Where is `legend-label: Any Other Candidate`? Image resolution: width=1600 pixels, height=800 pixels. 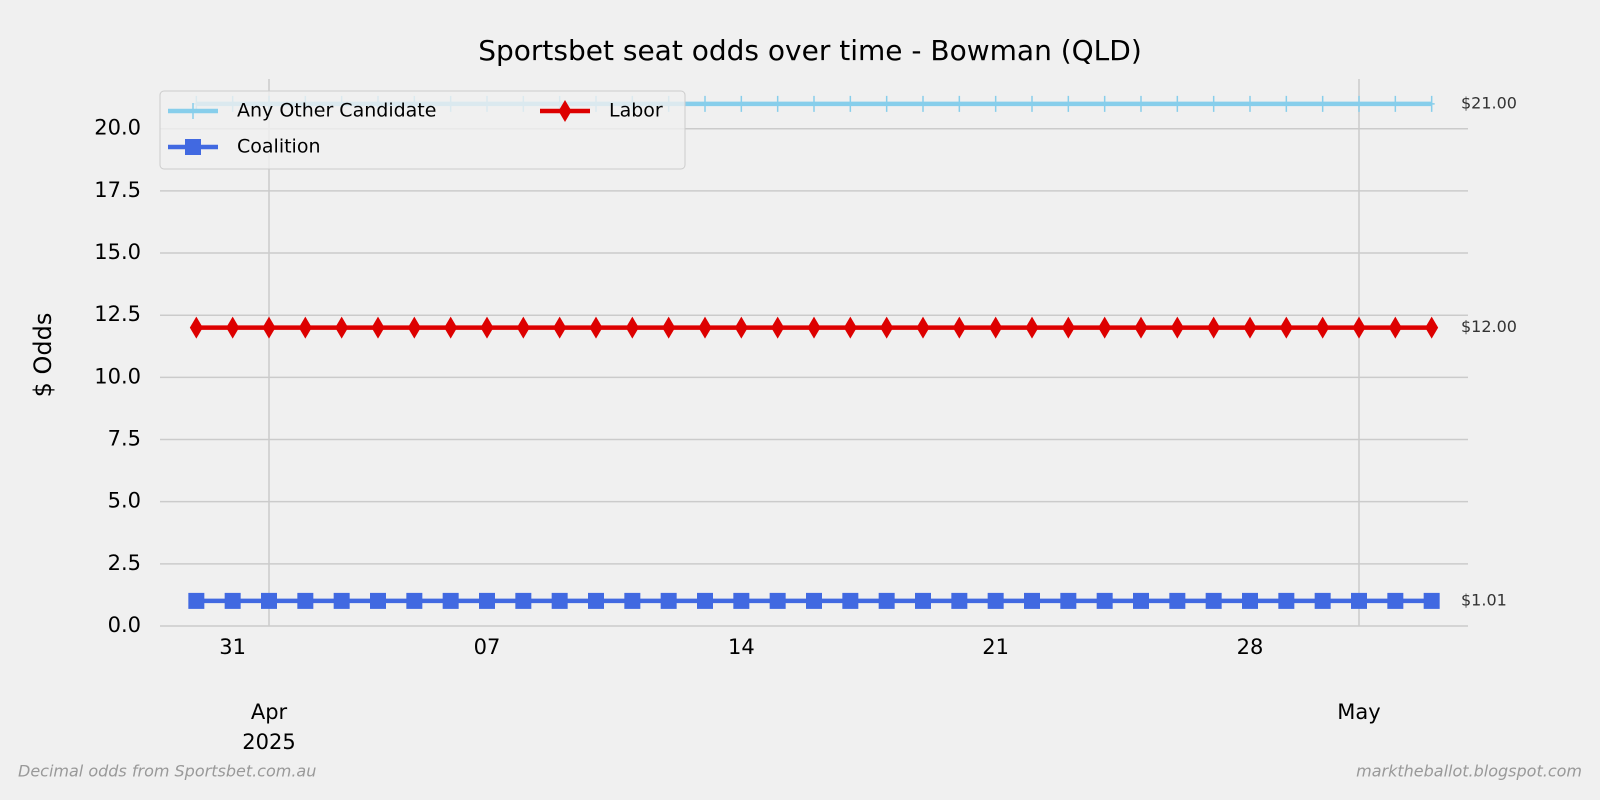
legend-label: Any Other Candidate is located at coordinates (336, 111).